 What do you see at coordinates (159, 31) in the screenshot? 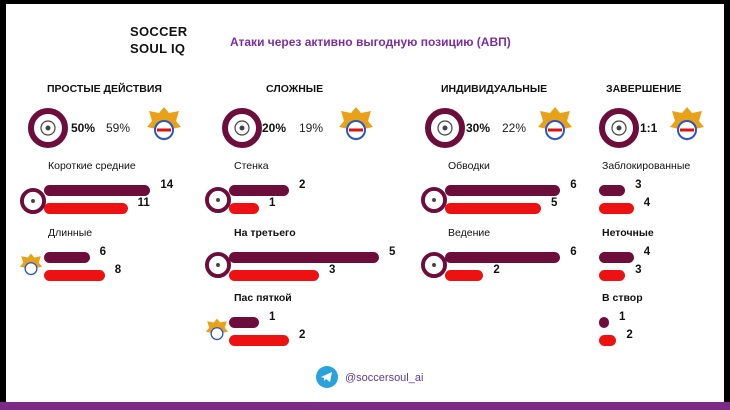
I see `brand-line-1: SOCCER` at bounding box center [159, 31].